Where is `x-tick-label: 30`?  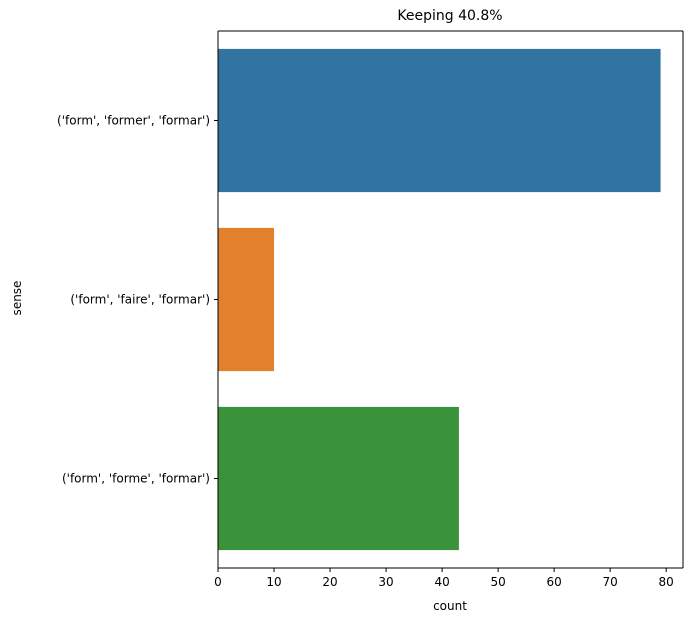 x-tick-label: 30 is located at coordinates (385, 582).